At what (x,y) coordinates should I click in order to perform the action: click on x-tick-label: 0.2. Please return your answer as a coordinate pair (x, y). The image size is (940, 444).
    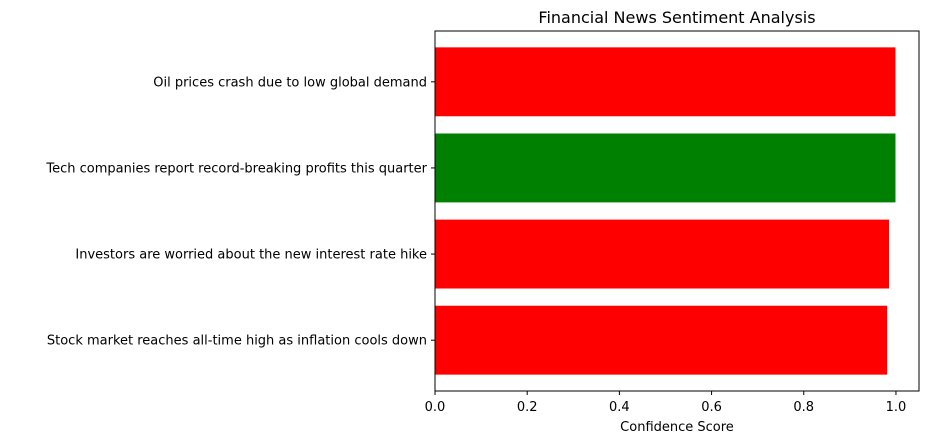
    Looking at the image, I should click on (527, 407).